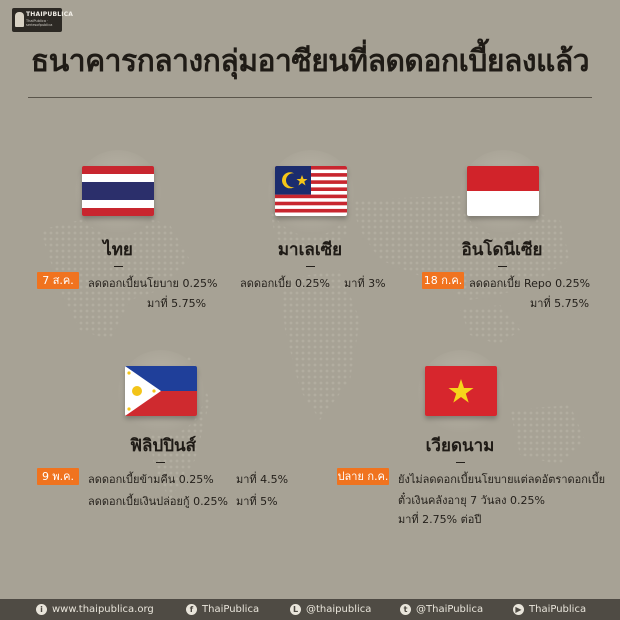  I want to click on malaysia-flag-container, so click(311, 193).